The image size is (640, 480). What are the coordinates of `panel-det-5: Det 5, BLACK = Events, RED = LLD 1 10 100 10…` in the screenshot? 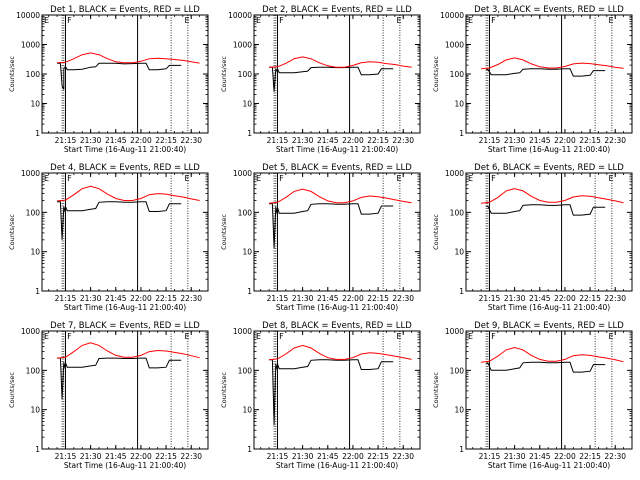 It's located at (320, 237).